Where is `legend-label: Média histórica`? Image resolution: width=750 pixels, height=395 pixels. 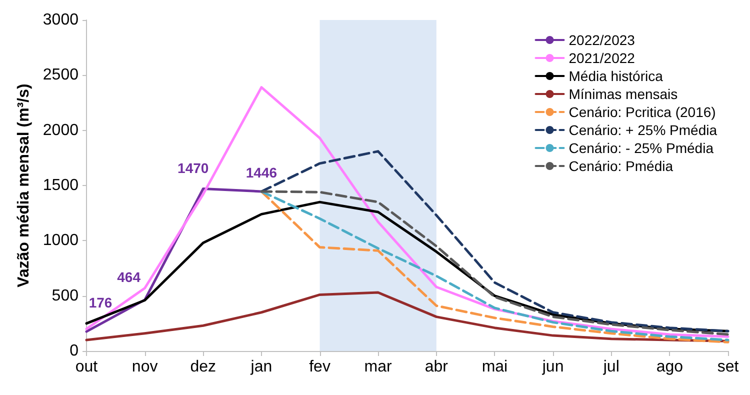 legend-label: Média histórica is located at coordinates (616, 76).